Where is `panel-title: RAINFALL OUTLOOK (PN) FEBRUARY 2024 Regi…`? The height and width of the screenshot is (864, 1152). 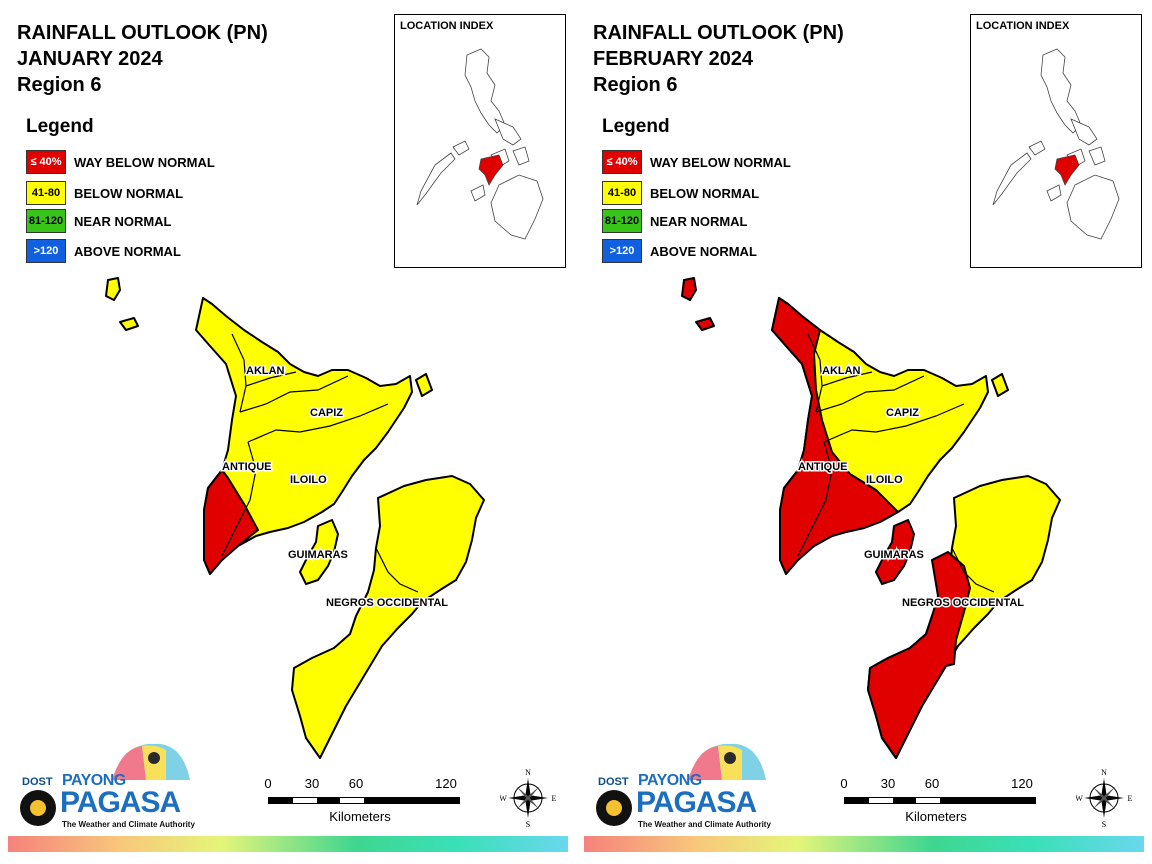 panel-title: RAINFALL OUTLOOK (PN) FEBRUARY 2024 Regi… is located at coordinates (718, 59).